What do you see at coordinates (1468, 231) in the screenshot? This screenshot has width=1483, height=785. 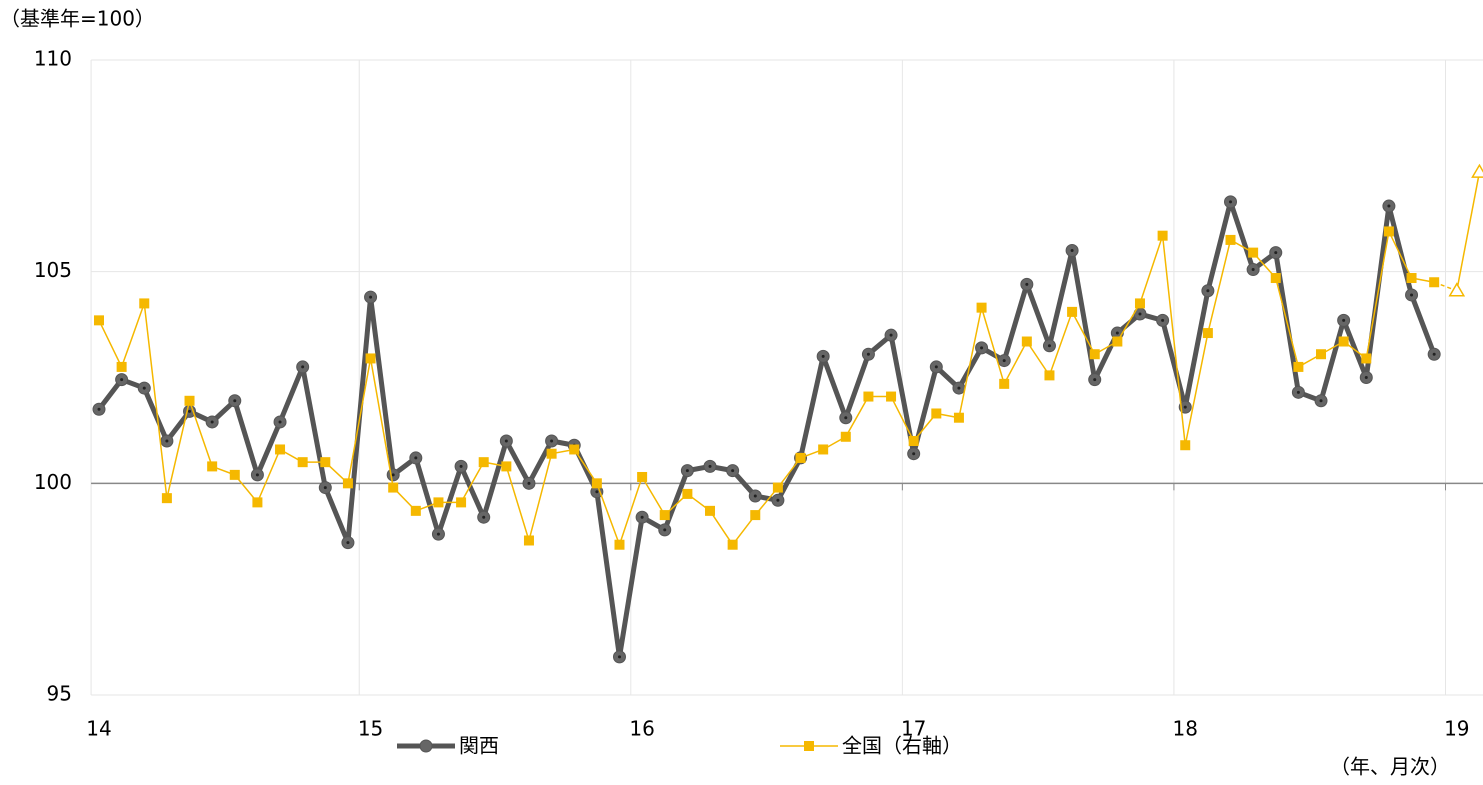 I see `series-line` at bounding box center [1468, 231].